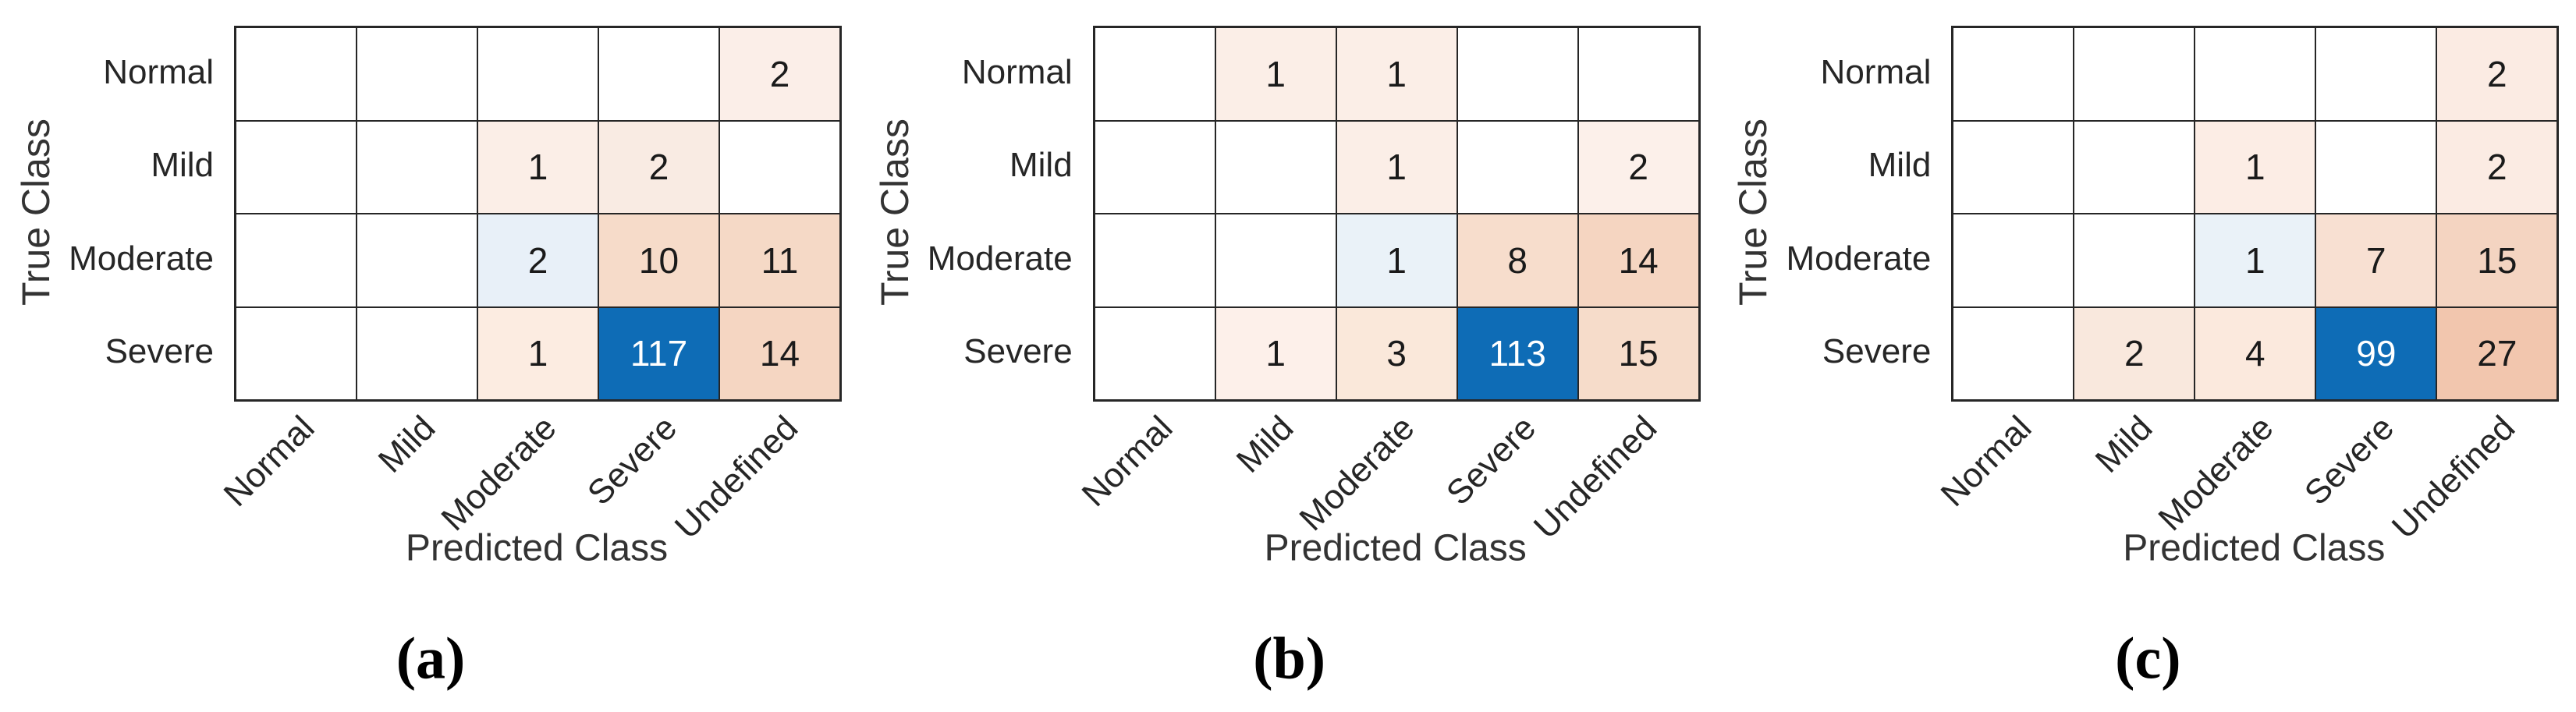 Image resolution: width=2576 pixels, height=712 pixels. Describe the element at coordinates (2497, 353) in the screenshot. I see `matrix-cell: 27` at that location.